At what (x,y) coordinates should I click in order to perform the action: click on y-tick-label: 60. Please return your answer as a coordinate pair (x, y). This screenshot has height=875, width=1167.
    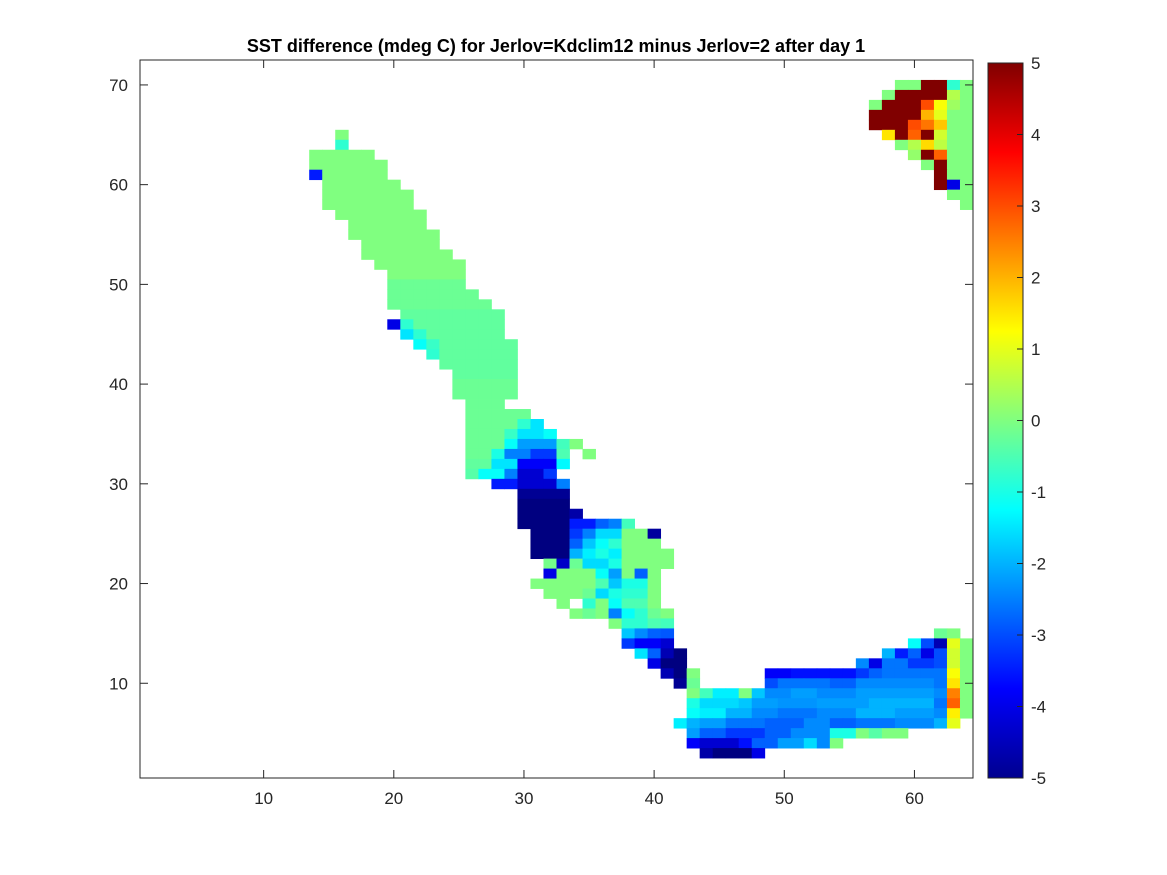
    Looking at the image, I should click on (118, 185).